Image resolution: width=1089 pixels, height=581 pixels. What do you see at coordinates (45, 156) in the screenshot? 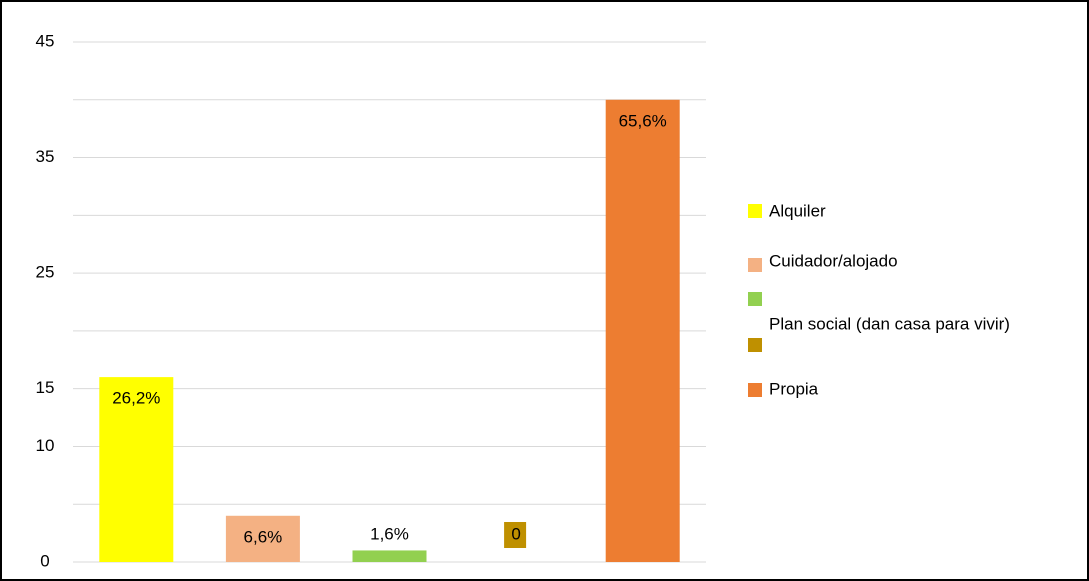
I see `y-tick-label: 35` at bounding box center [45, 156].